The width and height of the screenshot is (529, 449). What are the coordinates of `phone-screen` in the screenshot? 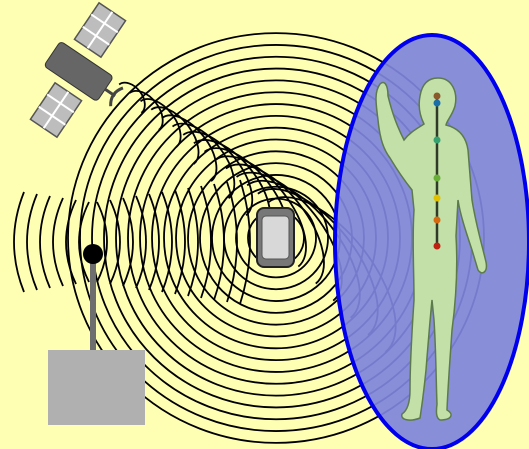 It's located at (275, 237).